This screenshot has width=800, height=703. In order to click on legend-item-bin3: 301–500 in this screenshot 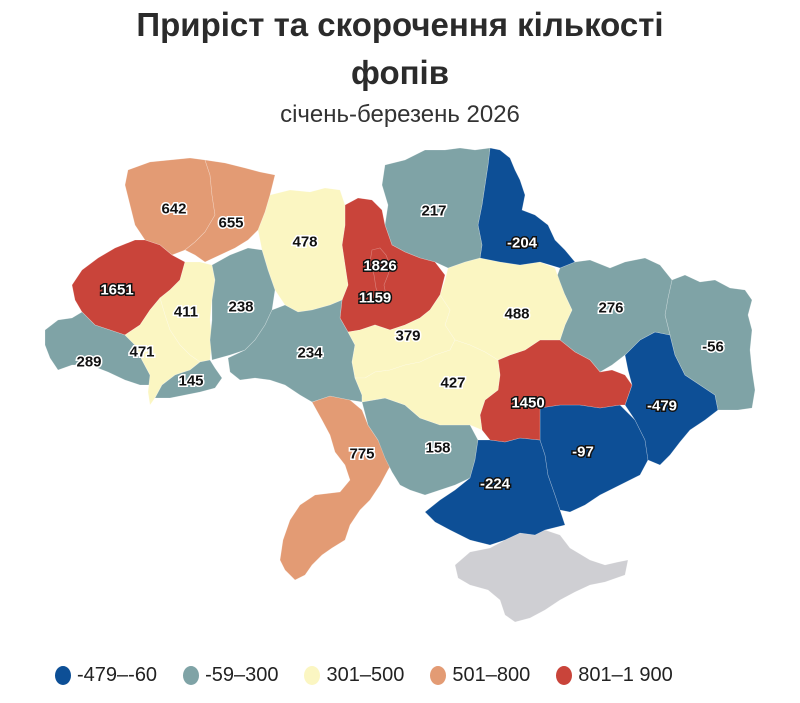, I will do `click(354, 675)`.